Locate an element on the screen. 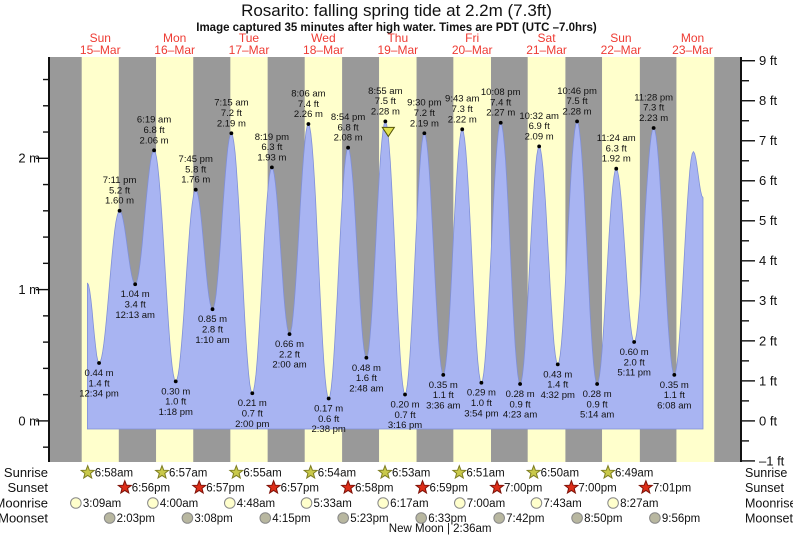  moonrise-entry: 8:27am is located at coordinates (632, 503).